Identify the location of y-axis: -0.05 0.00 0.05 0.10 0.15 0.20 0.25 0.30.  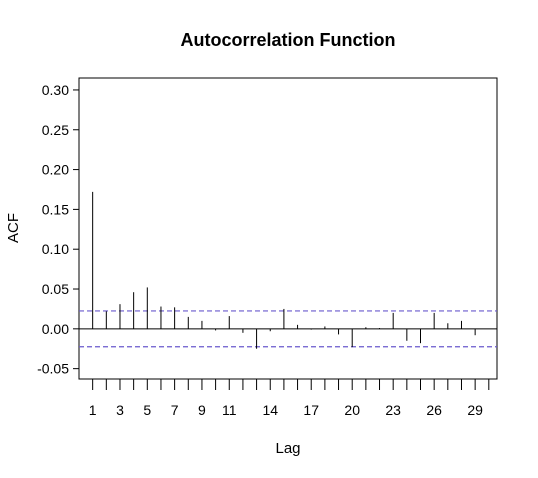
(58, 229).